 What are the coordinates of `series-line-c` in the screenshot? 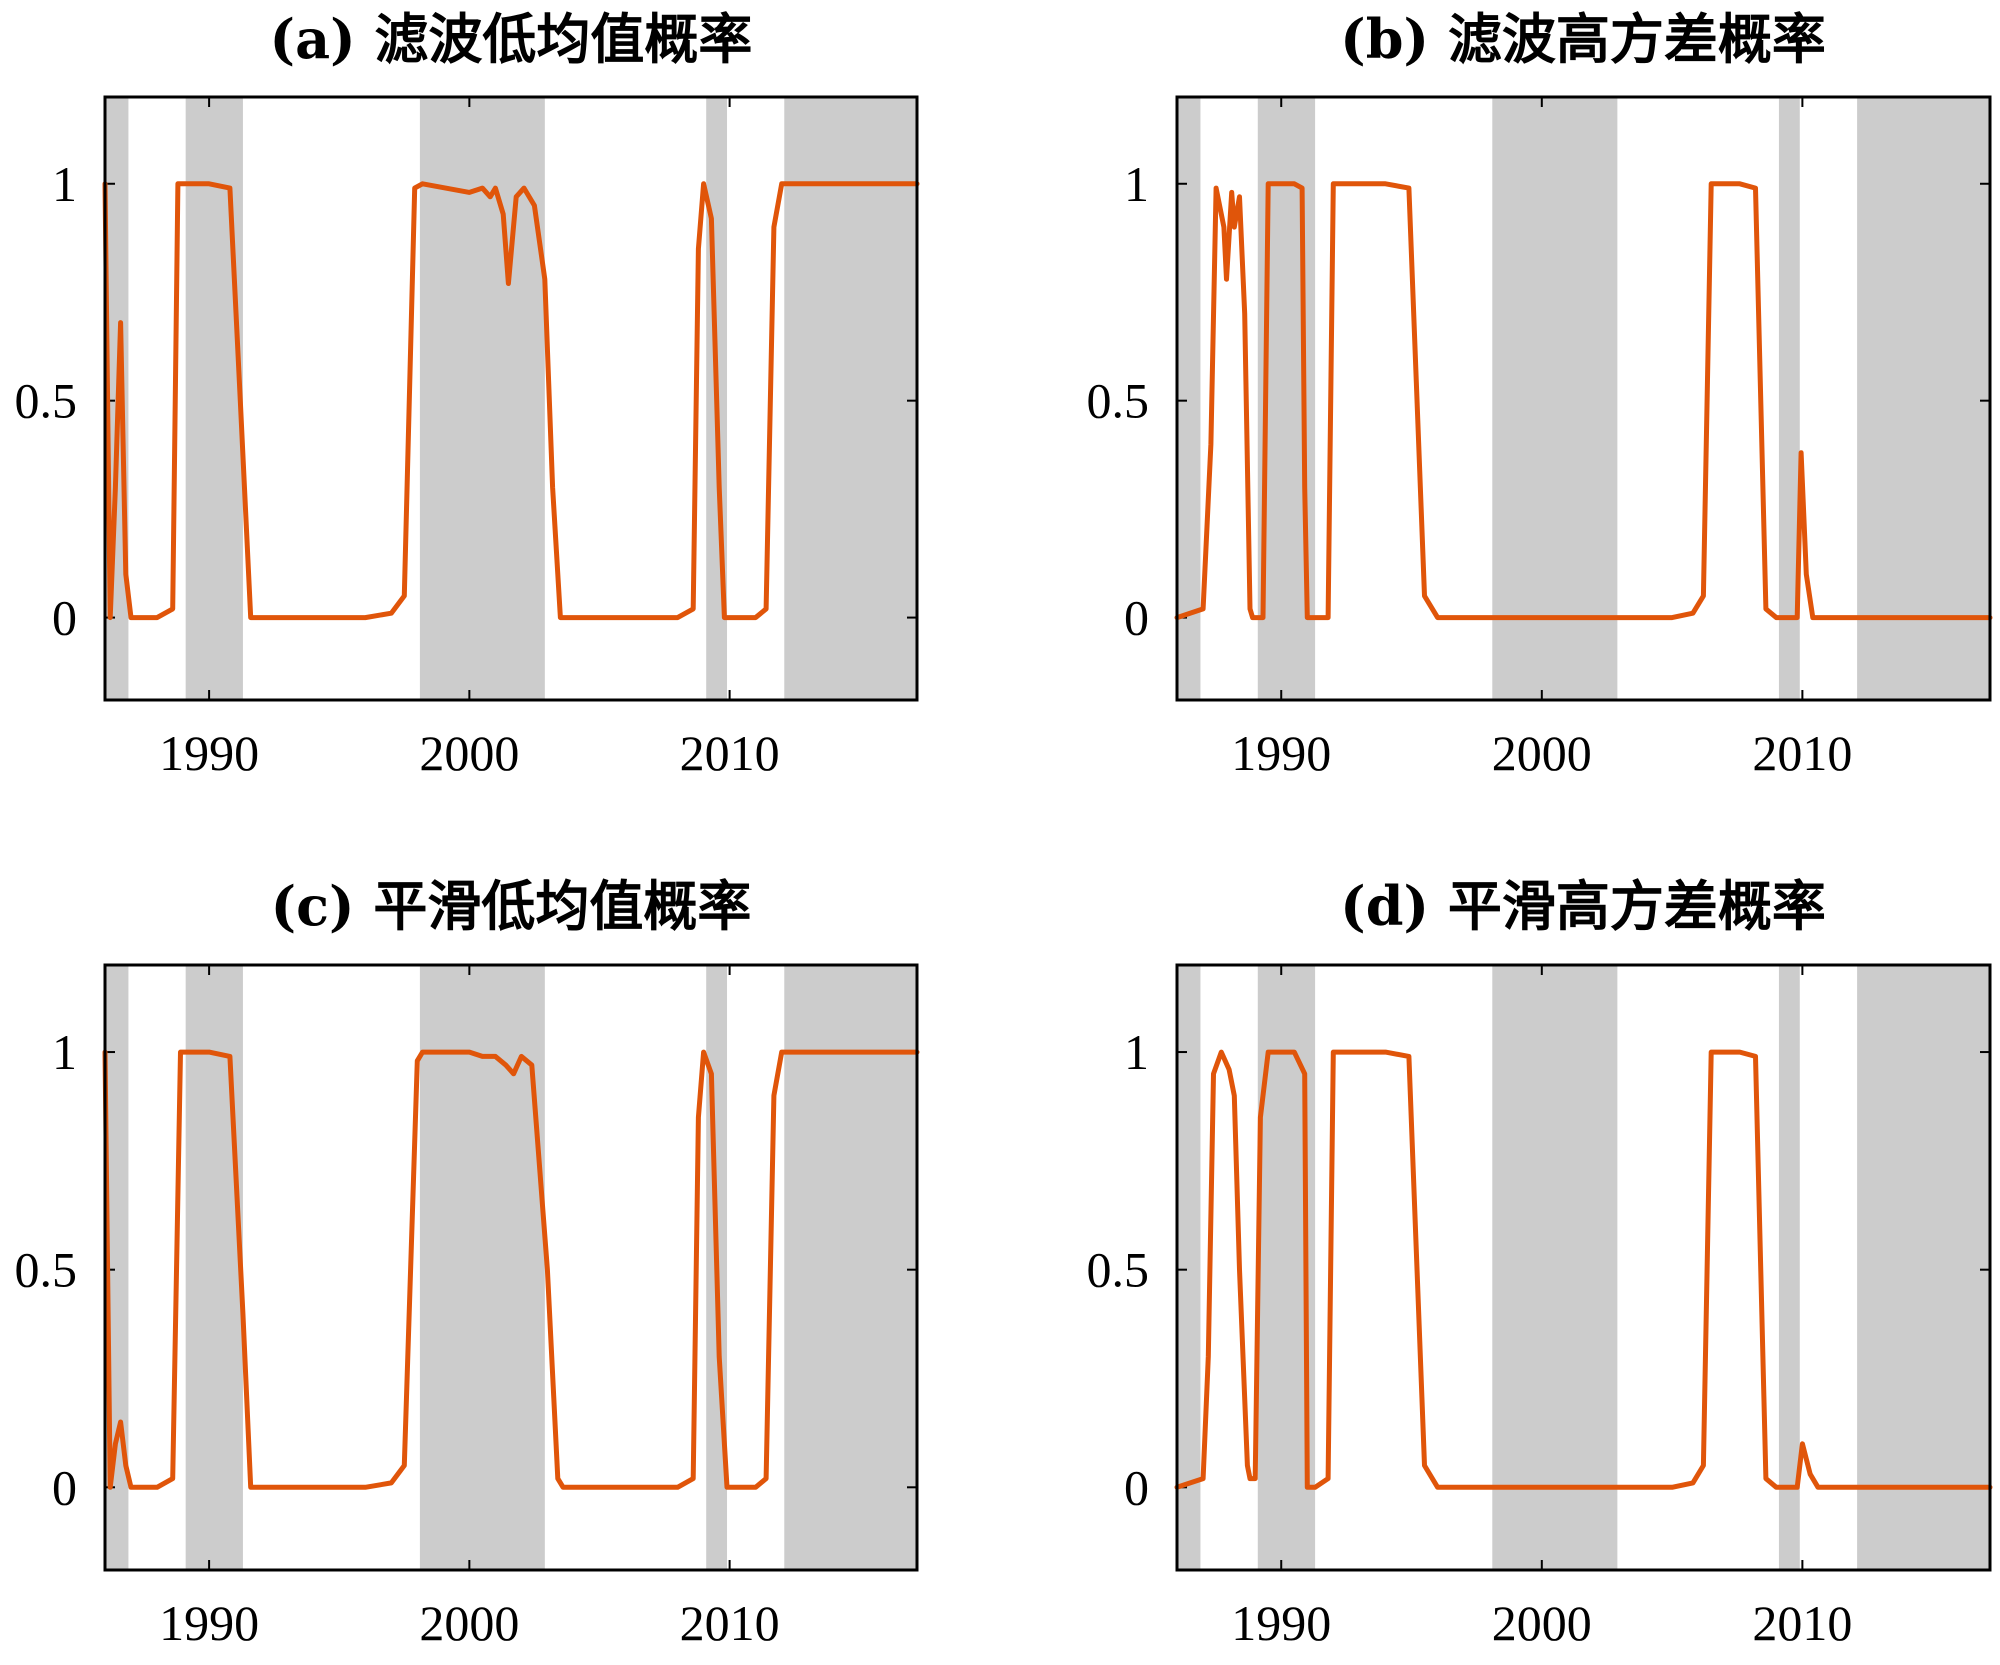 It's located at (511, 1269).